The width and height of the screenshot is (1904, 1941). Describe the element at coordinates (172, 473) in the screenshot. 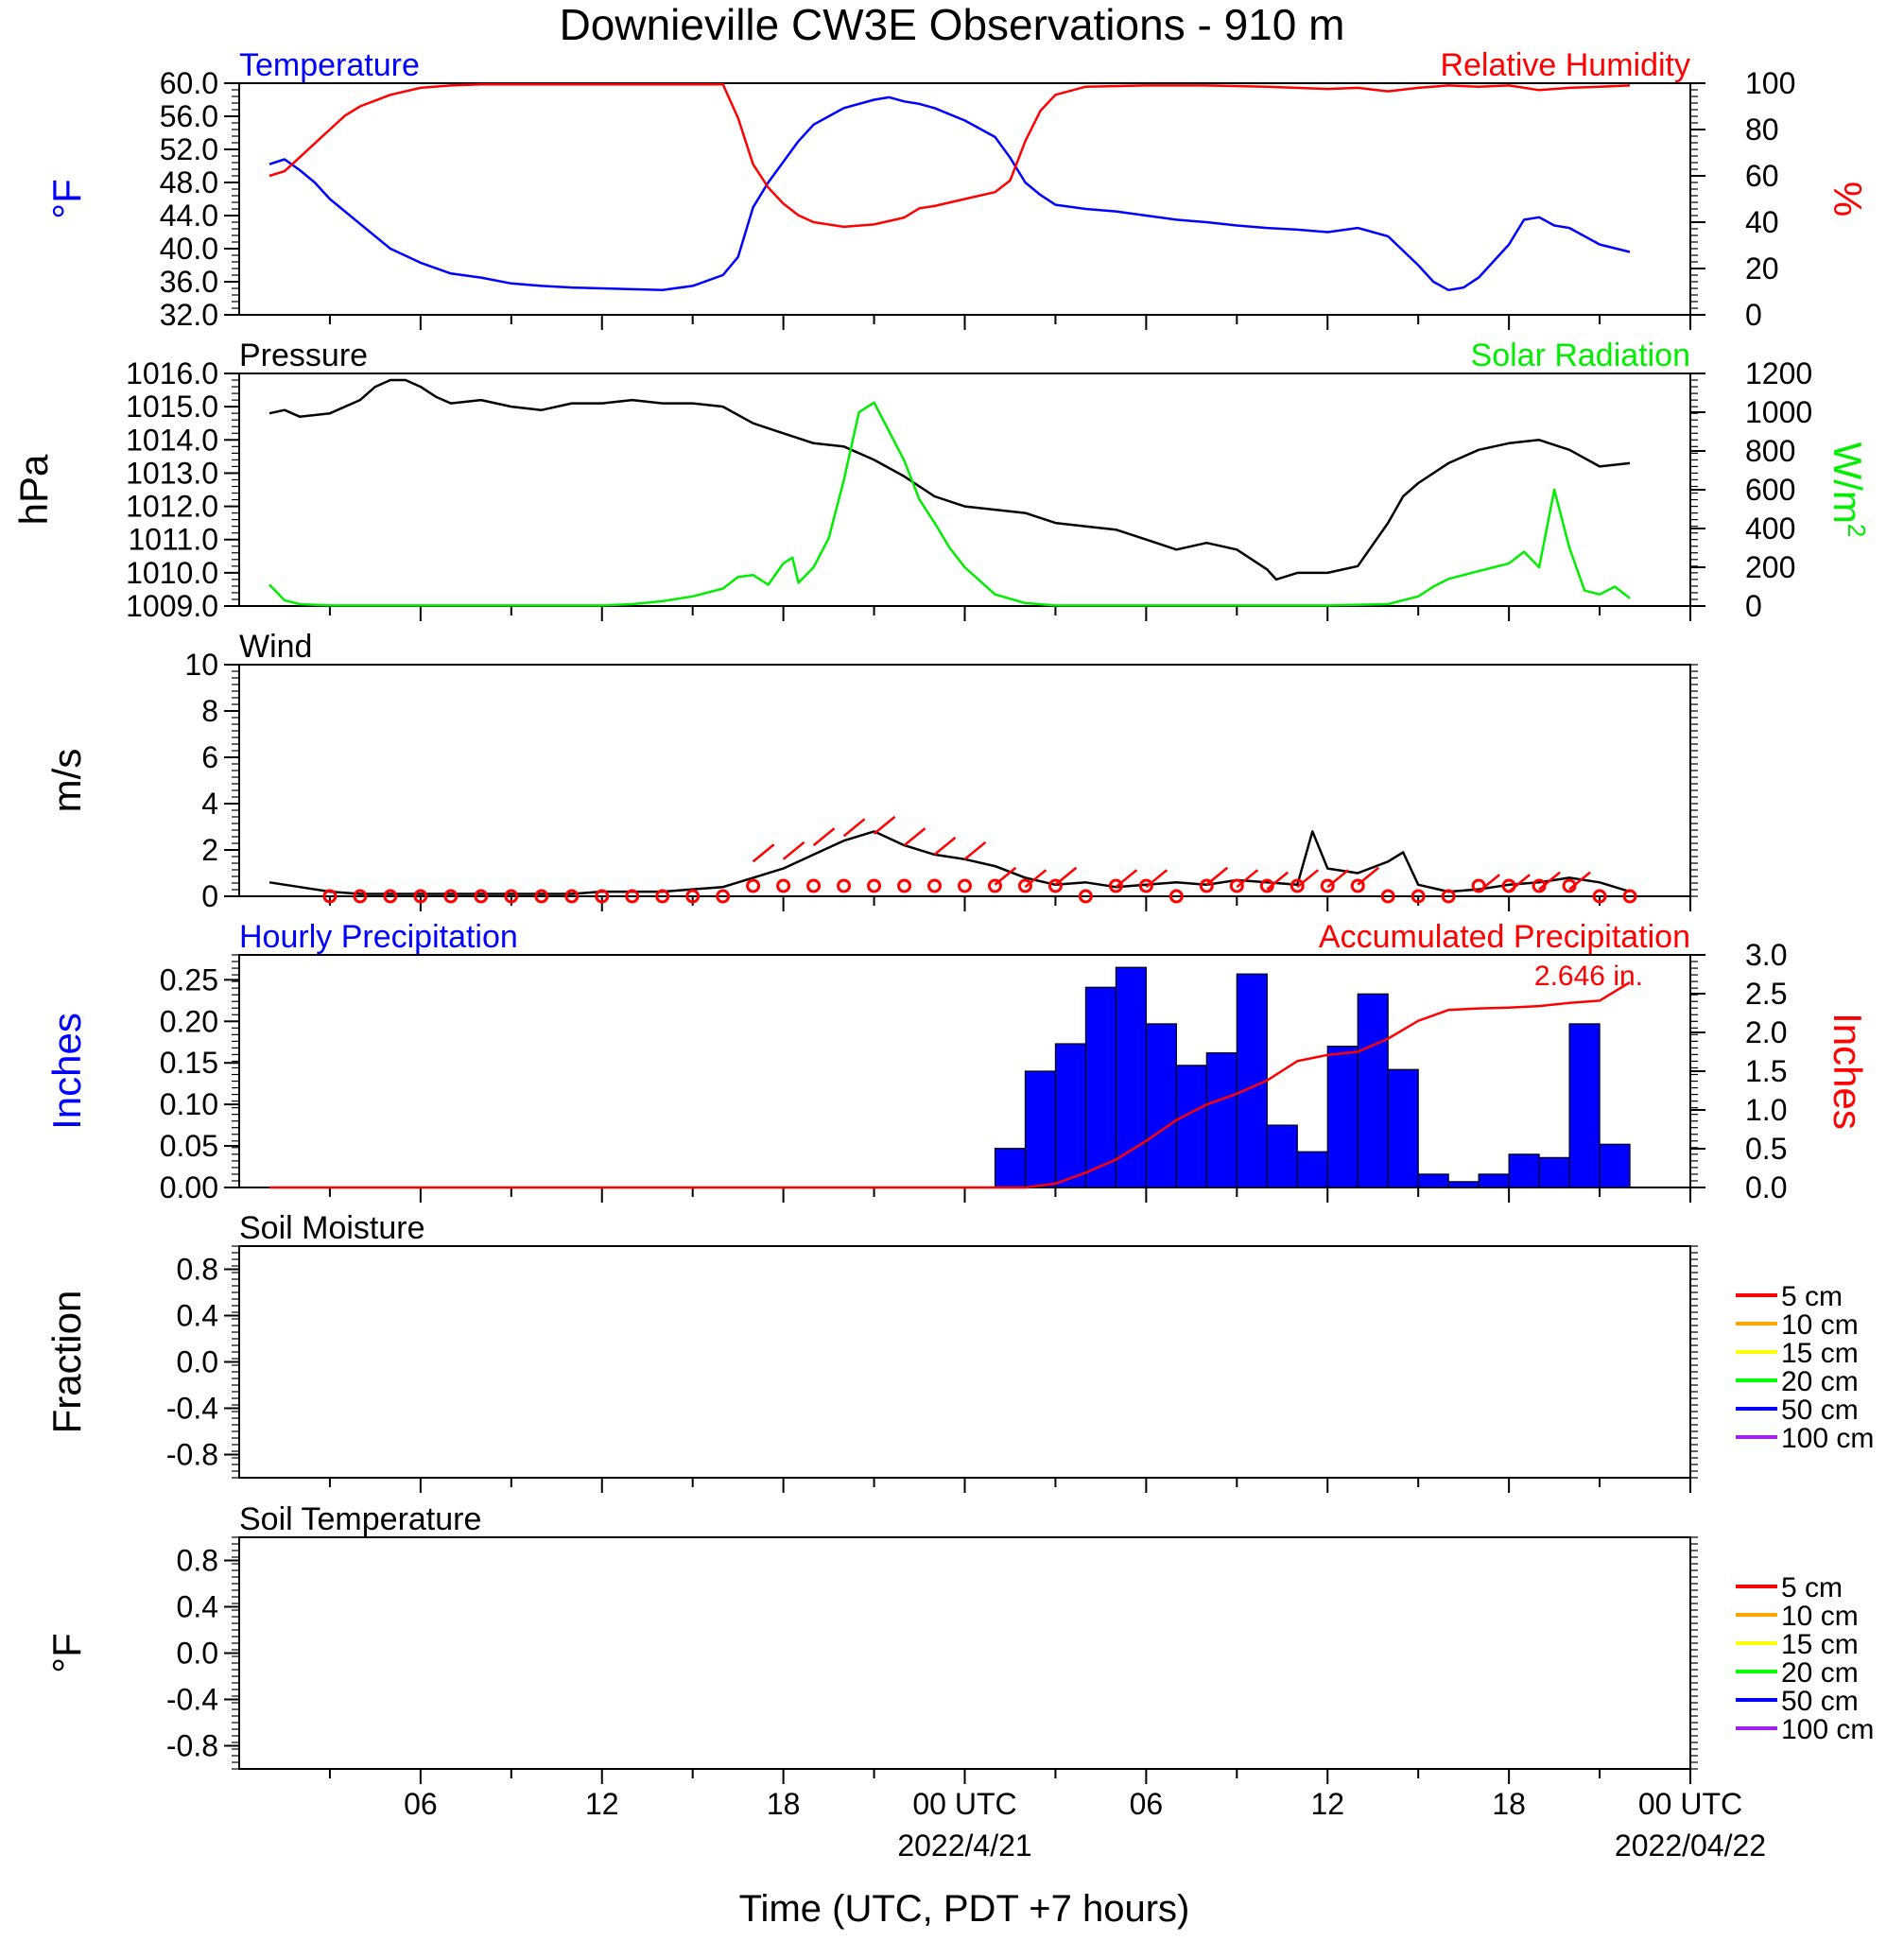

I see `y-tick-label-left: 1013.0` at that location.